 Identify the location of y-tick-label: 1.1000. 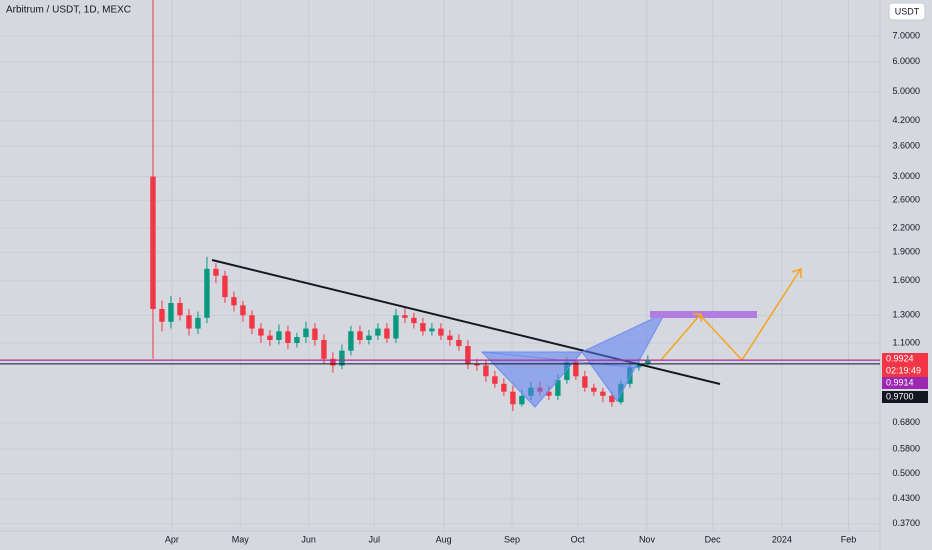
(906, 342).